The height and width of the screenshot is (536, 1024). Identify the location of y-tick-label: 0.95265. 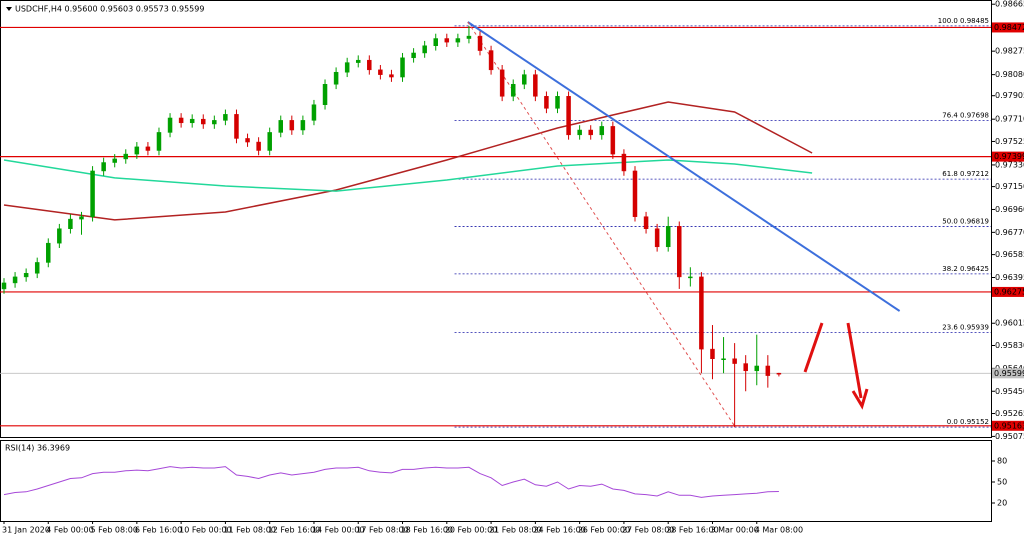
(1009, 413).